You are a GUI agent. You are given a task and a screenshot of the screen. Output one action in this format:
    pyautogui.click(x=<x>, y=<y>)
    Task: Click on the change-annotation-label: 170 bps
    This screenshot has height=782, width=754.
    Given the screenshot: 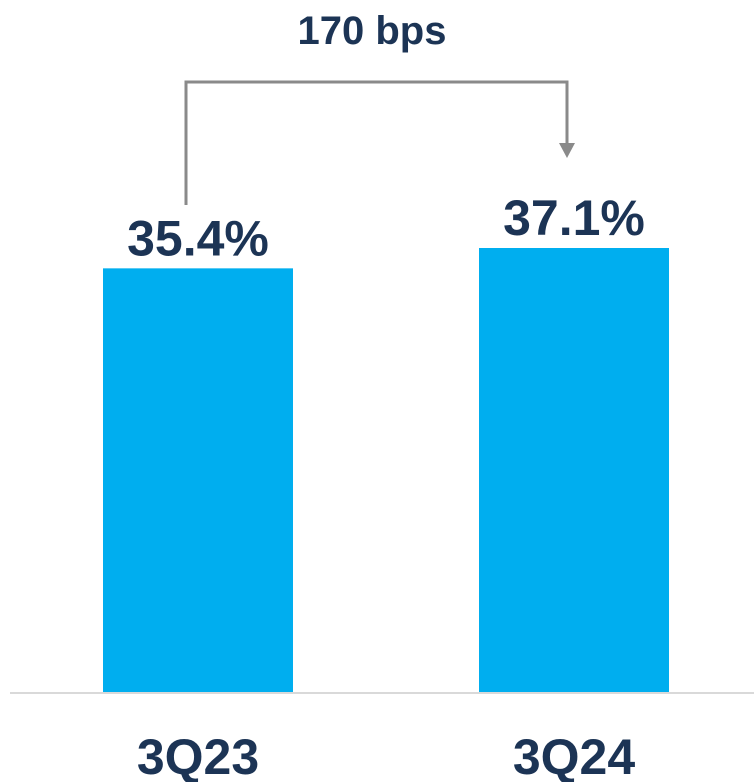 What is the action you would take?
    pyautogui.click(x=372, y=31)
    